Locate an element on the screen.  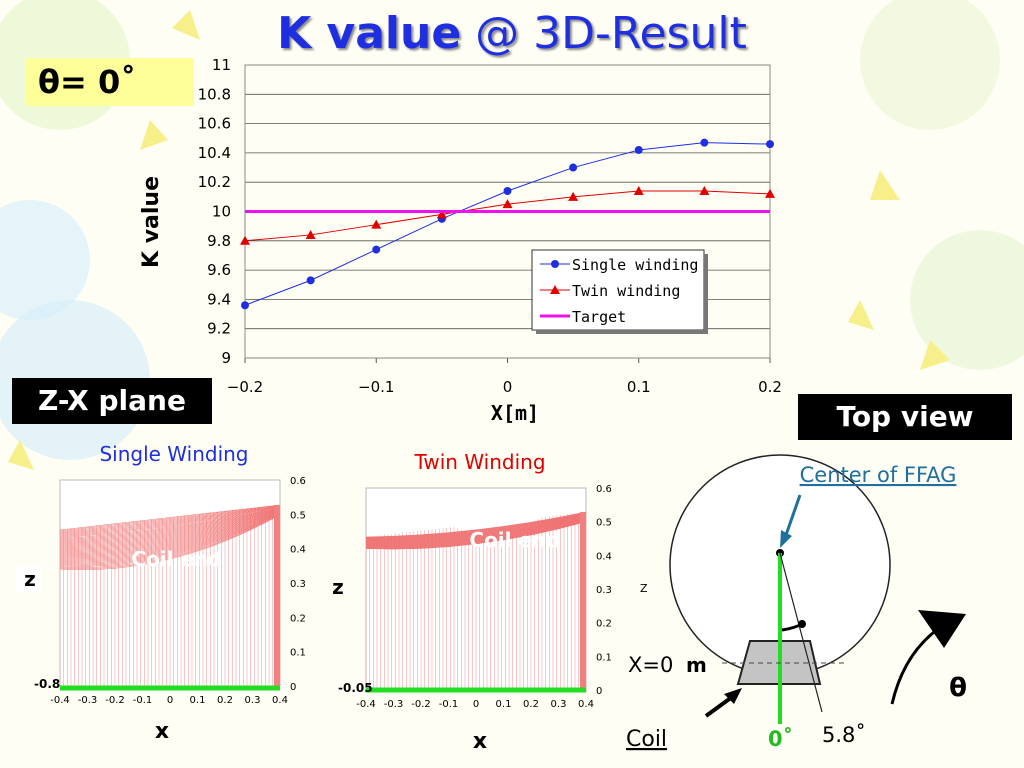
y-tick-label: 9.4 is located at coordinates (219, 299).